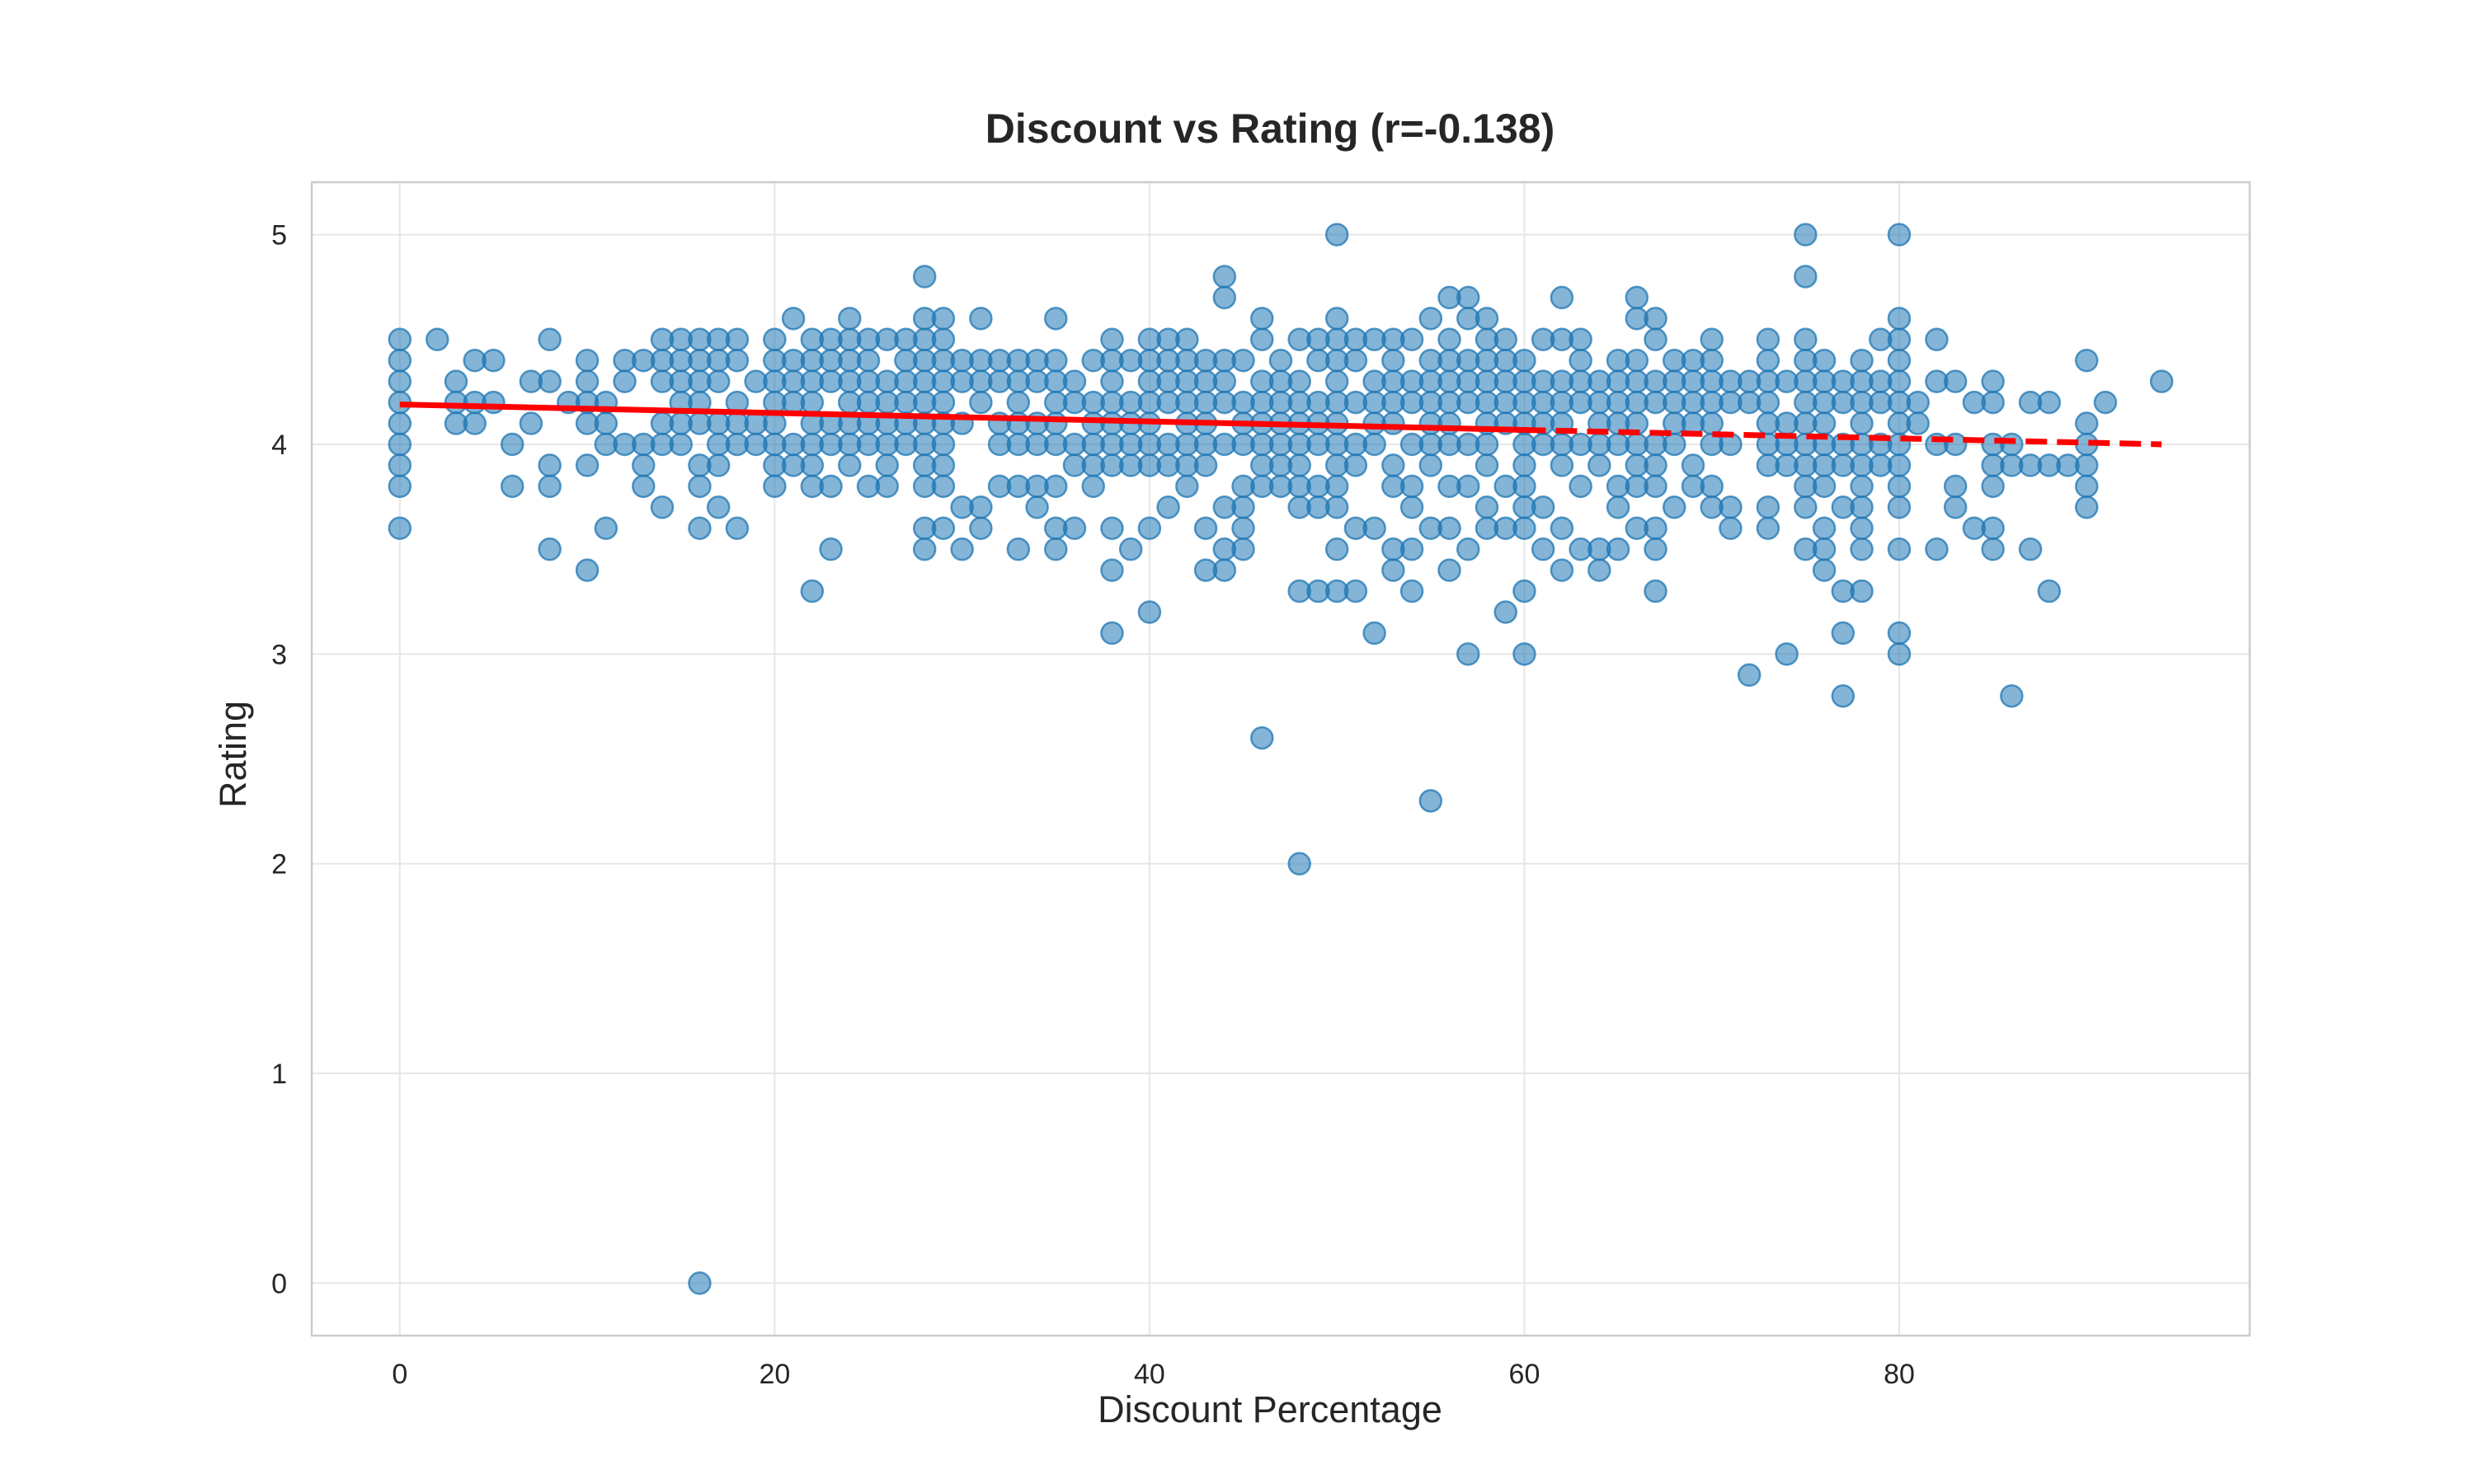 This screenshot has width=2474, height=1484. Describe the element at coordinates (1149, 1374) in the screenshot. I see `x-tick-label: 40` at that location.